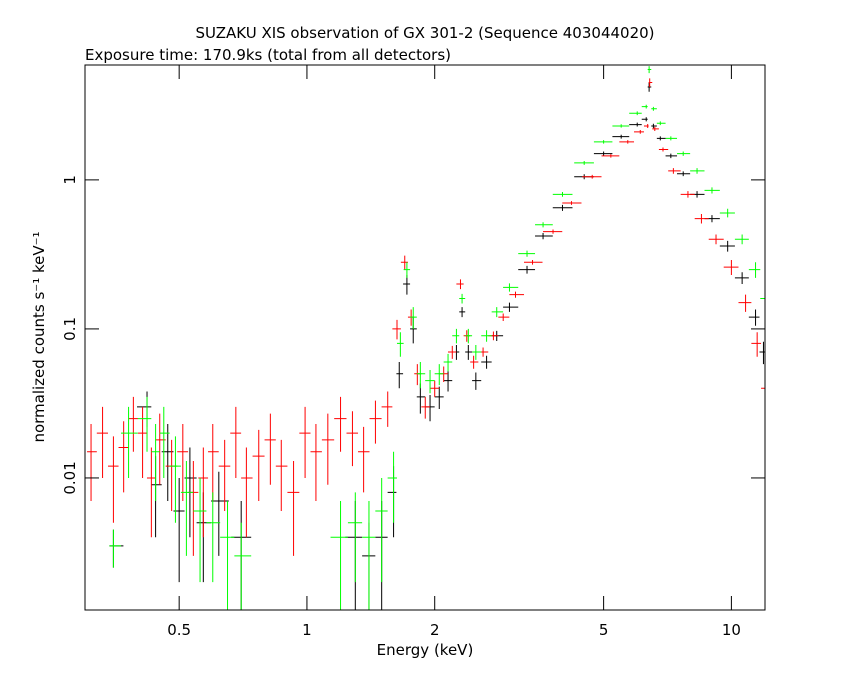 The image size is (850, 680). Describe the element at coordinates (307, 630) in the screenshot. I see `x-tick-label: 1` at that location.